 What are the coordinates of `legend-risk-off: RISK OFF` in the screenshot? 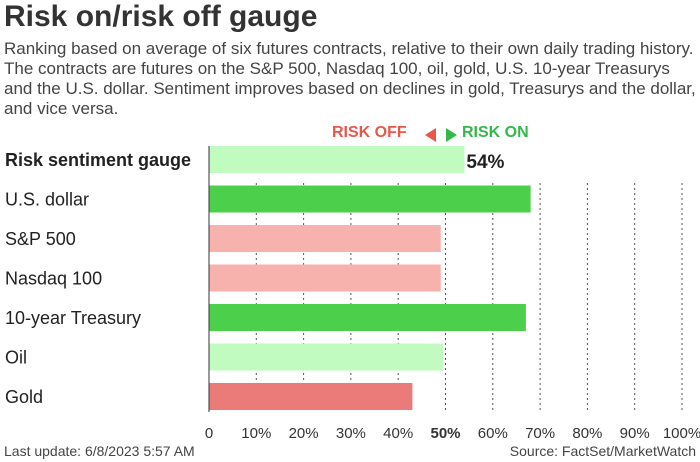 It's located at (369, 132).